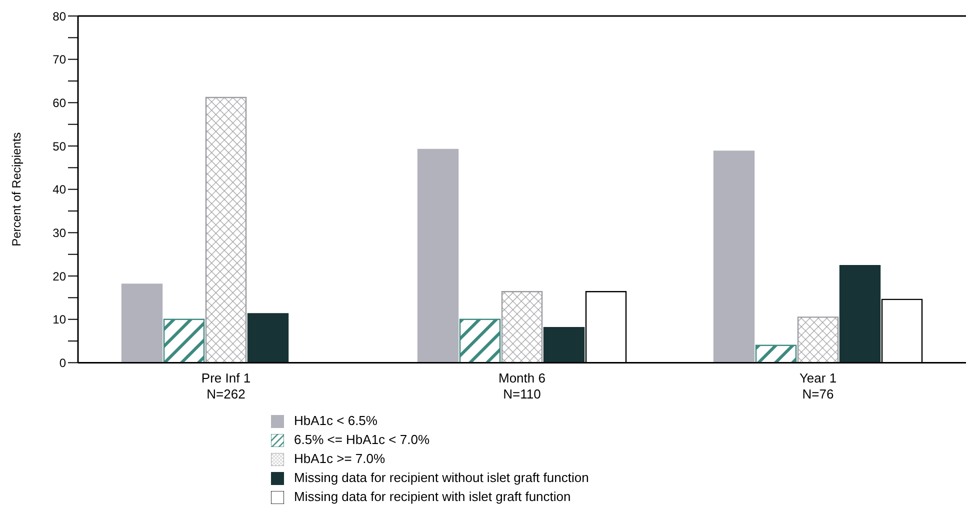 The image size is (976, 508). I want to click on legend-label: HbA1c < 6.5%, so click(336, 420).